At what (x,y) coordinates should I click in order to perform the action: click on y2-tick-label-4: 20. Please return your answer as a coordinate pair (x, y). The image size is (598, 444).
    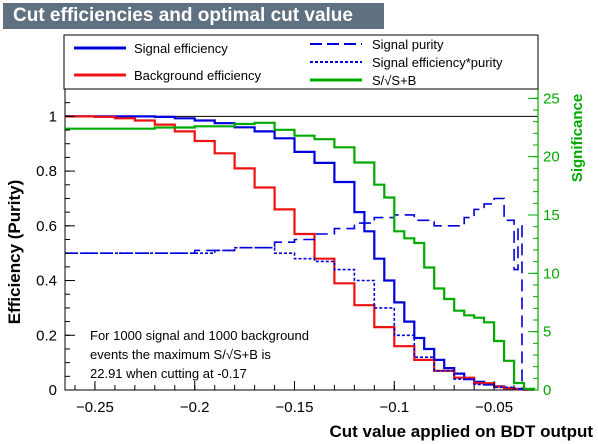
    Looking at the image, I should click on (551, 157).